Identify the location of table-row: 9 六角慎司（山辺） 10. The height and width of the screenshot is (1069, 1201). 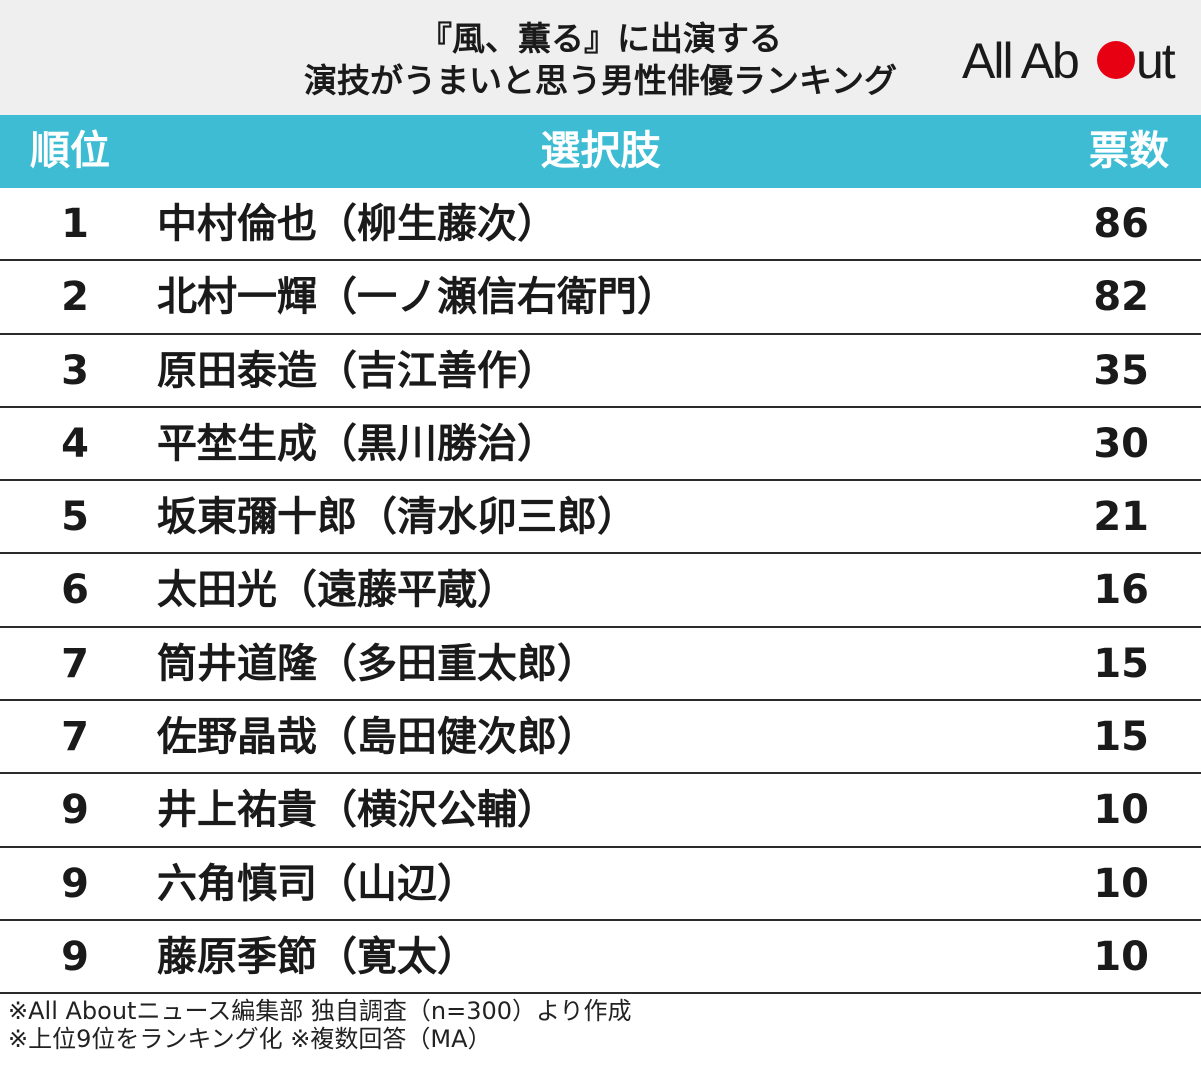
(600, 884).